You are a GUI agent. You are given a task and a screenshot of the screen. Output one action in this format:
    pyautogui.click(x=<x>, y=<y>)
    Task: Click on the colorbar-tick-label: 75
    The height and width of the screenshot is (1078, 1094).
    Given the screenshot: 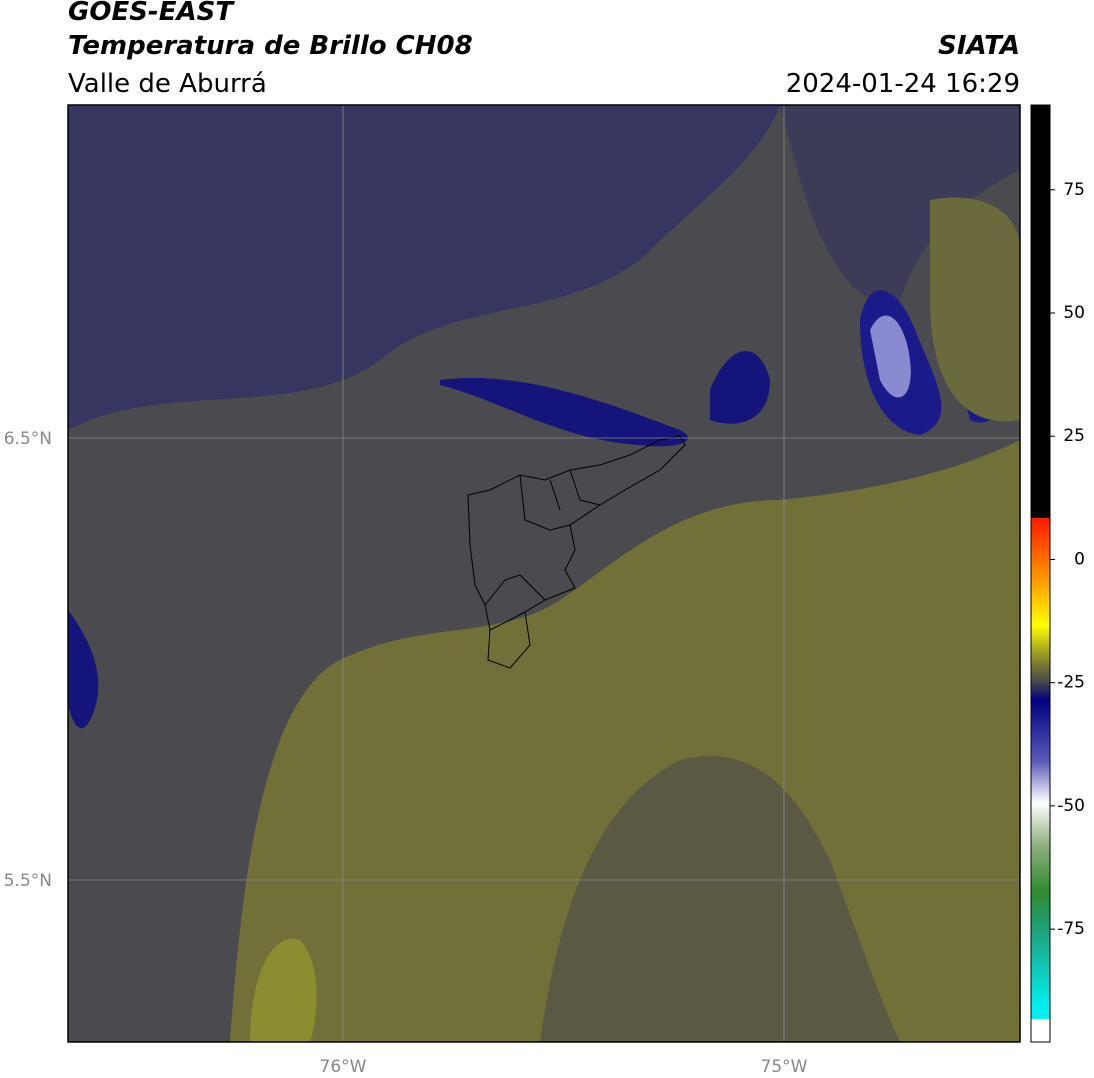 What is the action you would take?
    pyautogui.click(x=1074, y=190)
    